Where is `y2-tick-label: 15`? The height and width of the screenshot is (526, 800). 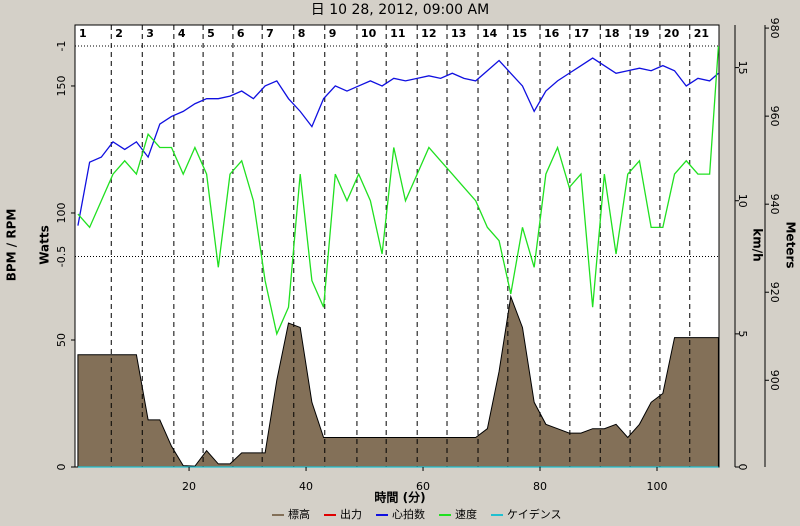 y2-tick-label: 15 is located at coordinates (742, 68).